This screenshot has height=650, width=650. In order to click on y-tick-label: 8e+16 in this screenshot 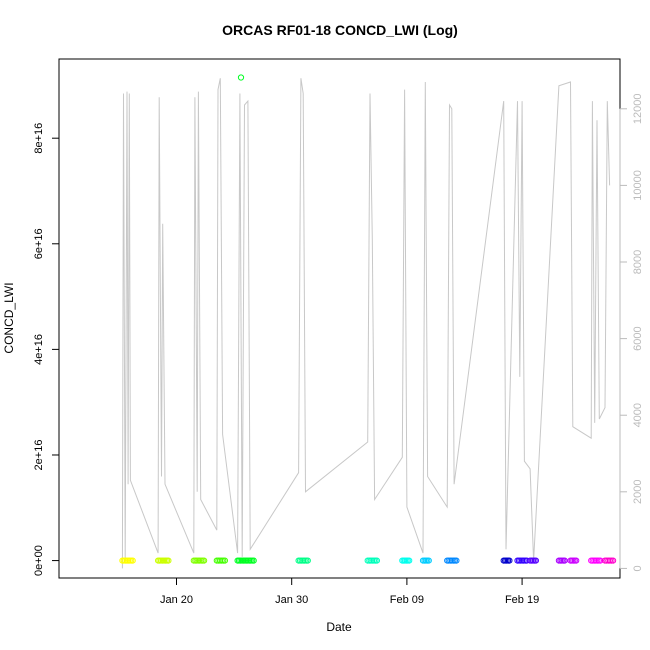, I will do `click(39, 138)`.